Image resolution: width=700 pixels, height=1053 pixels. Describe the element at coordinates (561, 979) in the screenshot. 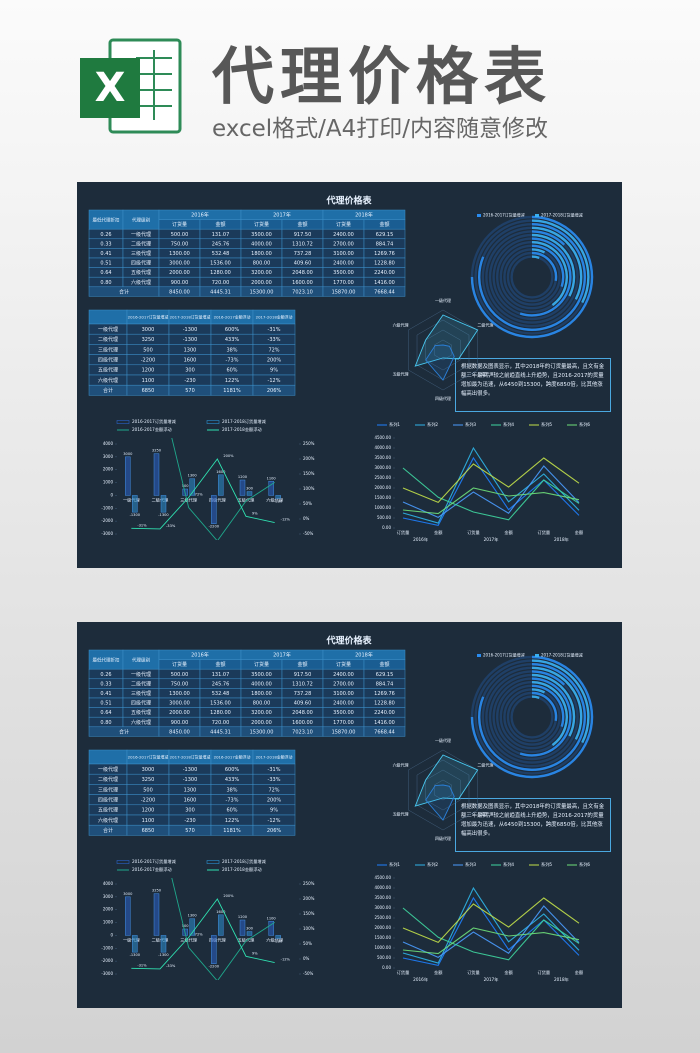

I see `x-group-label: 2018年` at that location.